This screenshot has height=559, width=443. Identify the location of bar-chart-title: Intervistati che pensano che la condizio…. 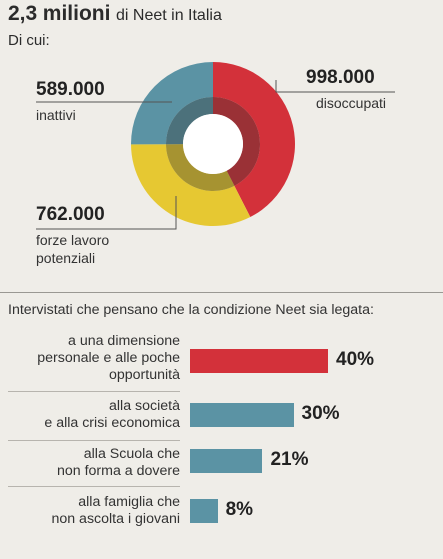
(191, 310).